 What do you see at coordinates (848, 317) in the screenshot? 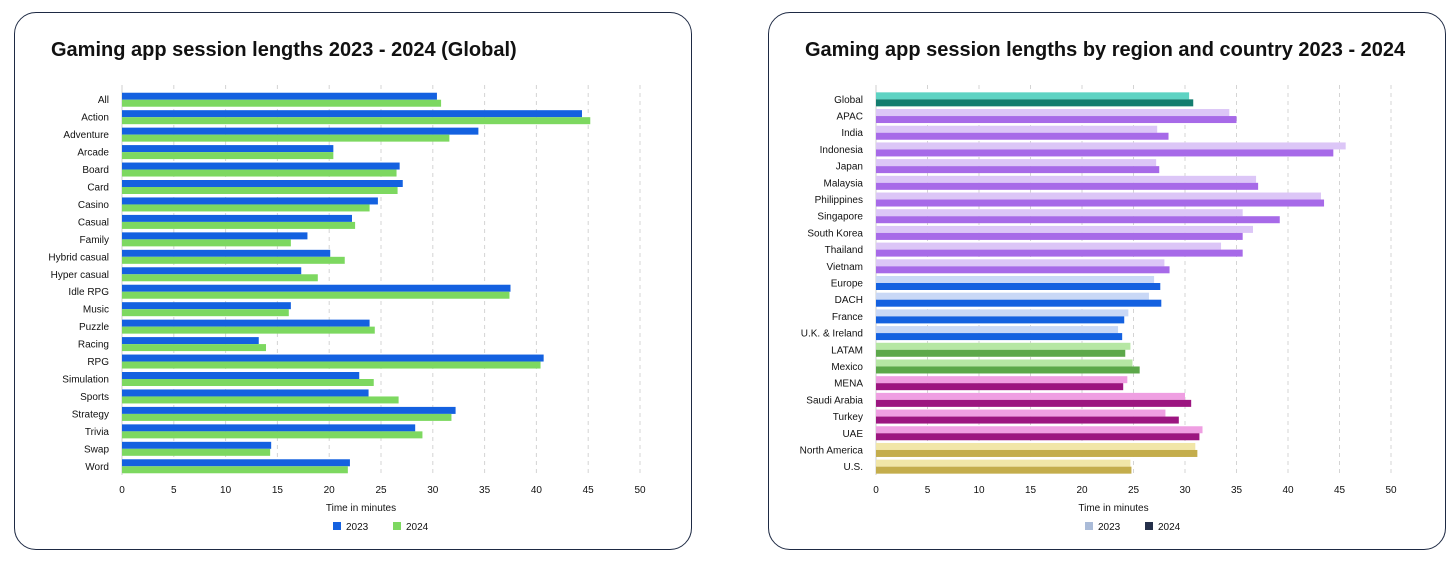
I see `category-label: France` at bounding box center [848, 317].